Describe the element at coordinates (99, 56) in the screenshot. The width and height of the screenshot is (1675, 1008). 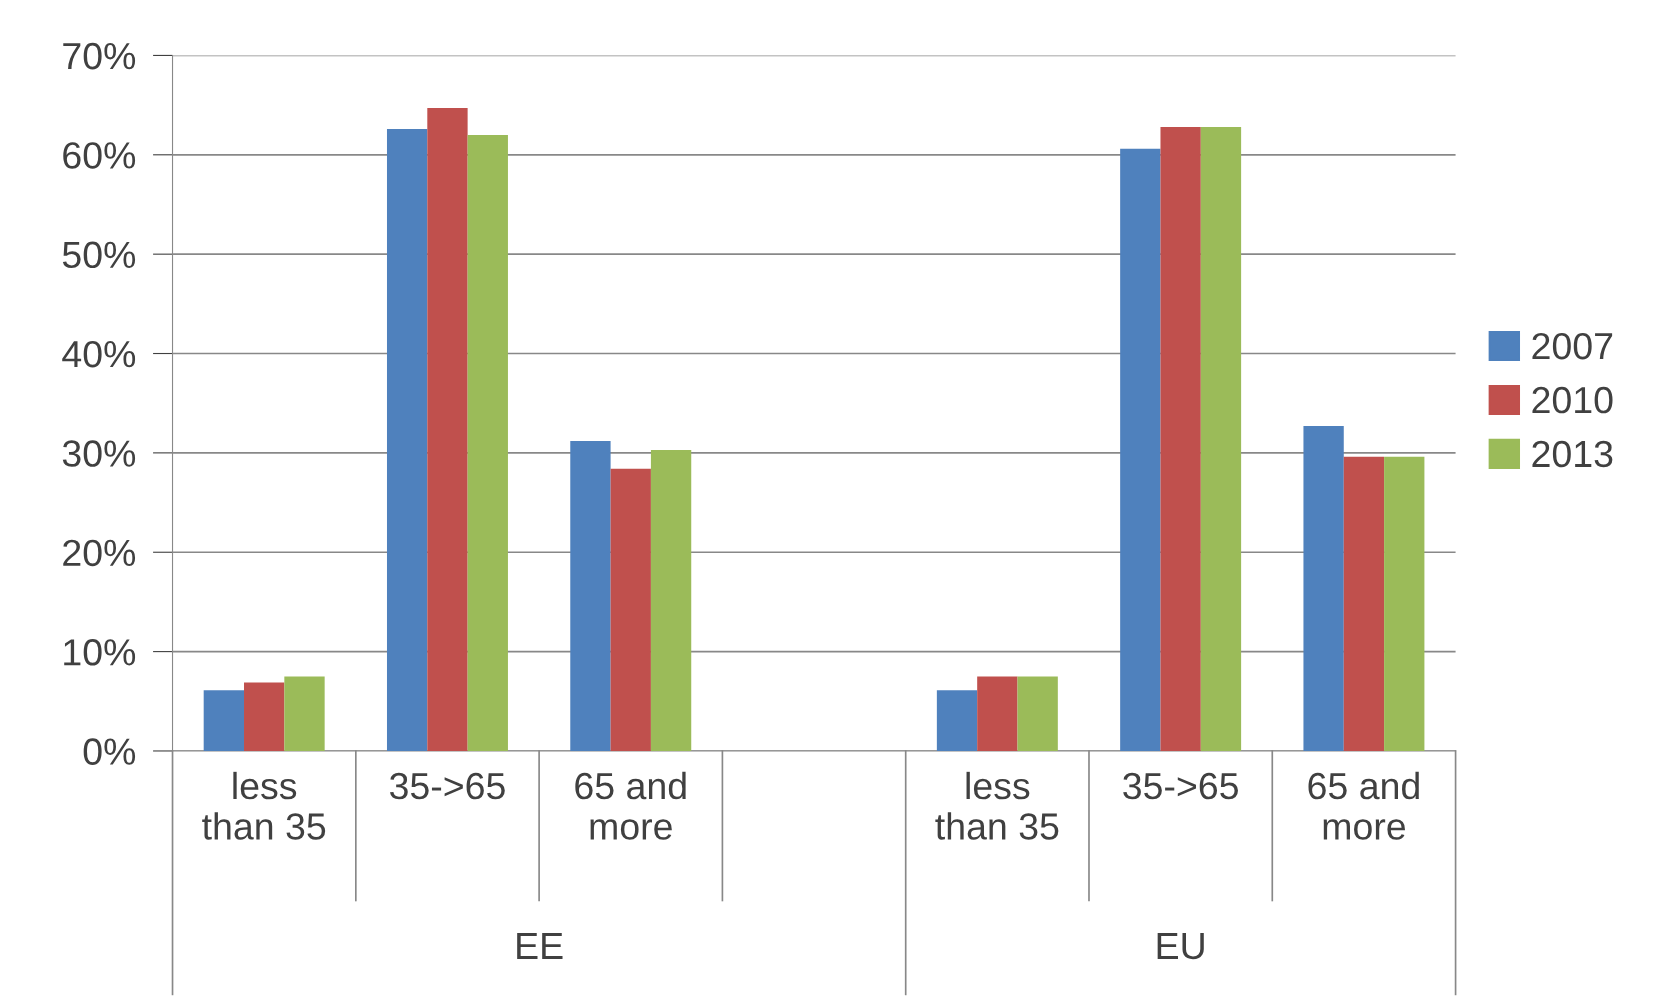
I see `y-tick-label: 70%` at that location.